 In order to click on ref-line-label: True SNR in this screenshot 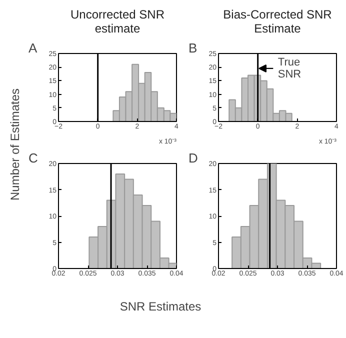, I will do `click(290, 68)`.